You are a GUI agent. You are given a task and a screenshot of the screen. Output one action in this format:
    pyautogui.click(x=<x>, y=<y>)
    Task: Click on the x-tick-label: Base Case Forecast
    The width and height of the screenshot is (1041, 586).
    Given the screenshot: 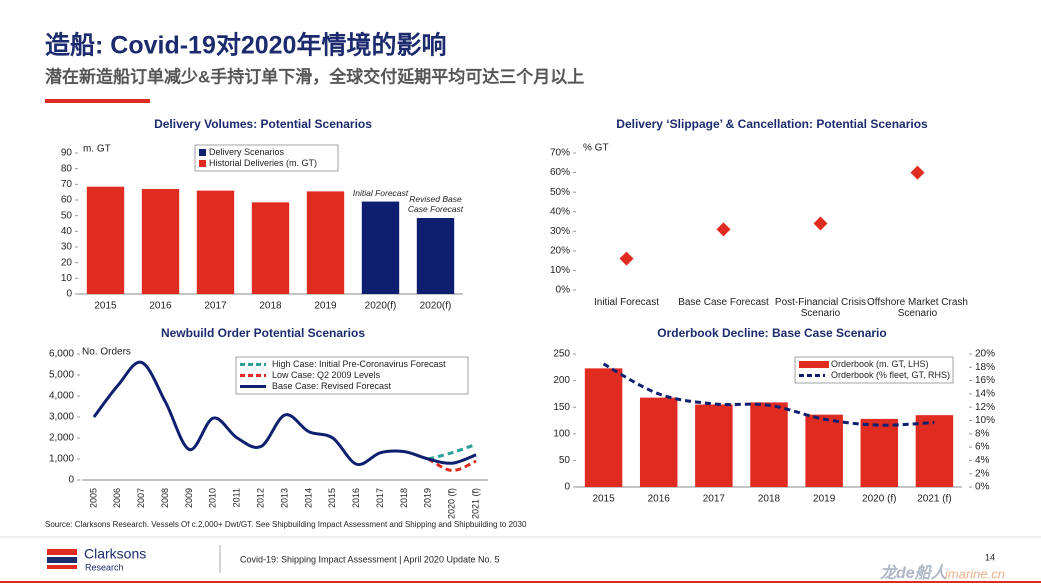 What is the action you would take?
    pyautogui.click(x=723, y=302)
    